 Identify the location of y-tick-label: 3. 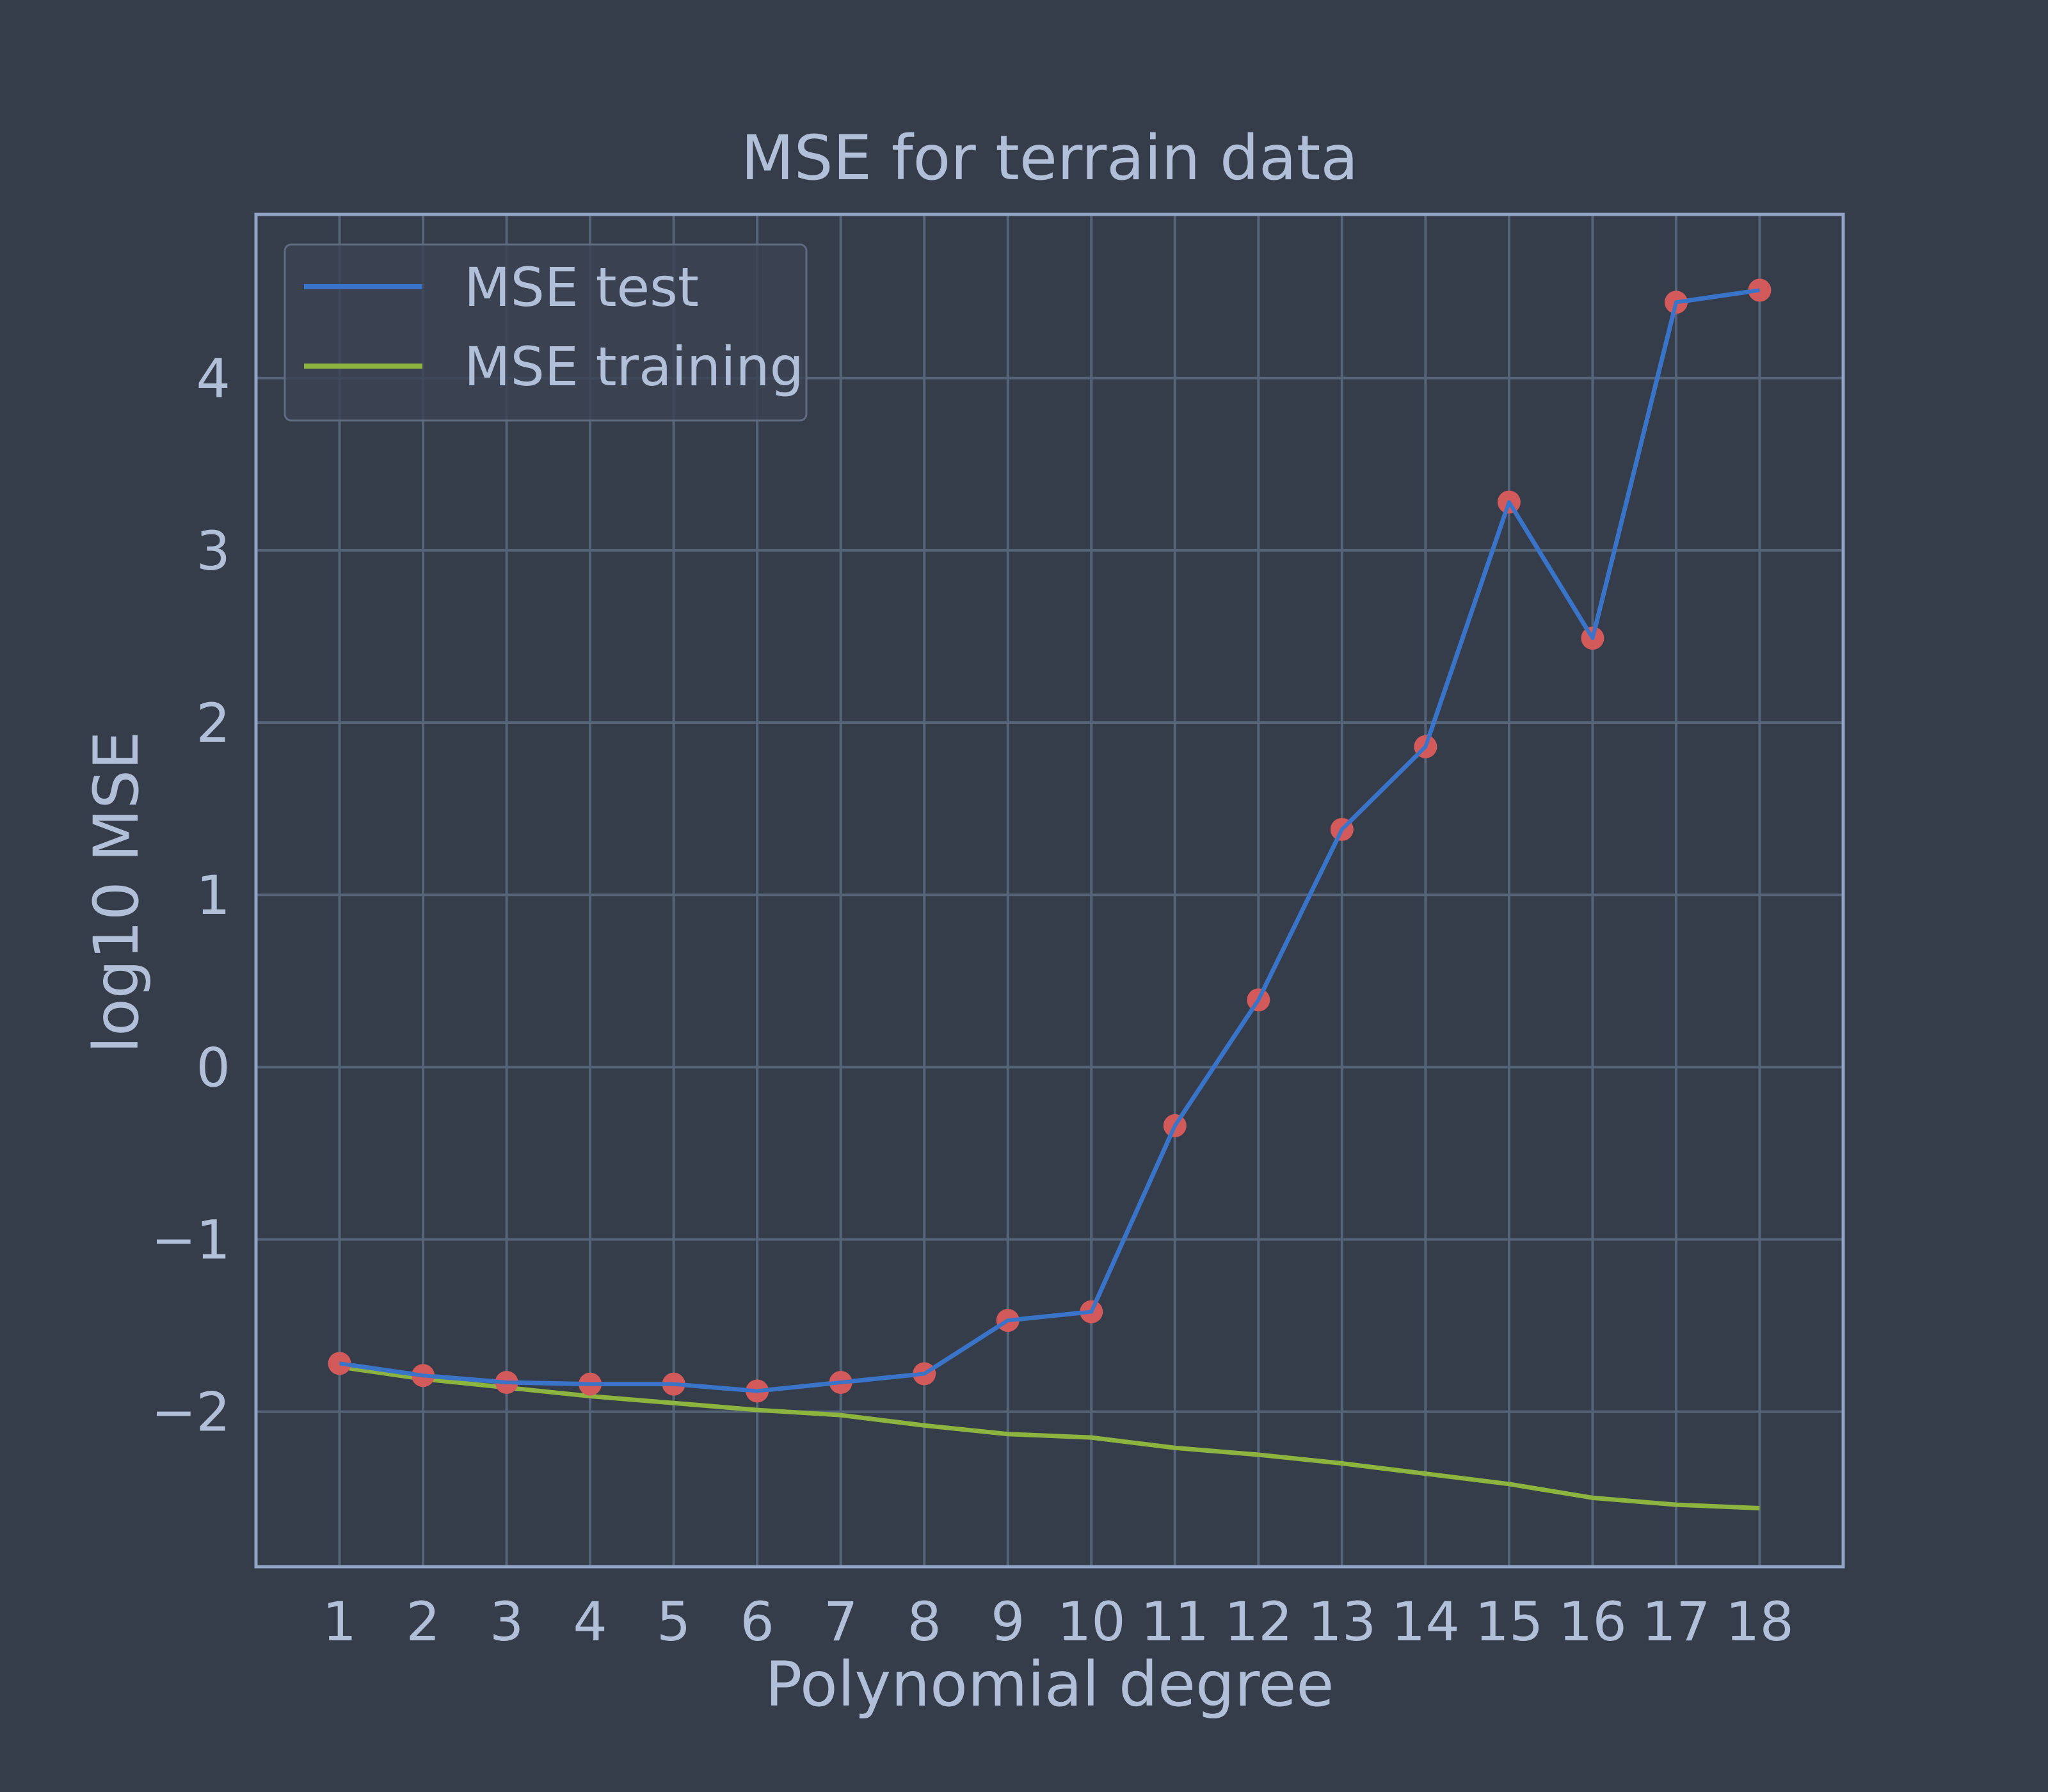
(213, 551).